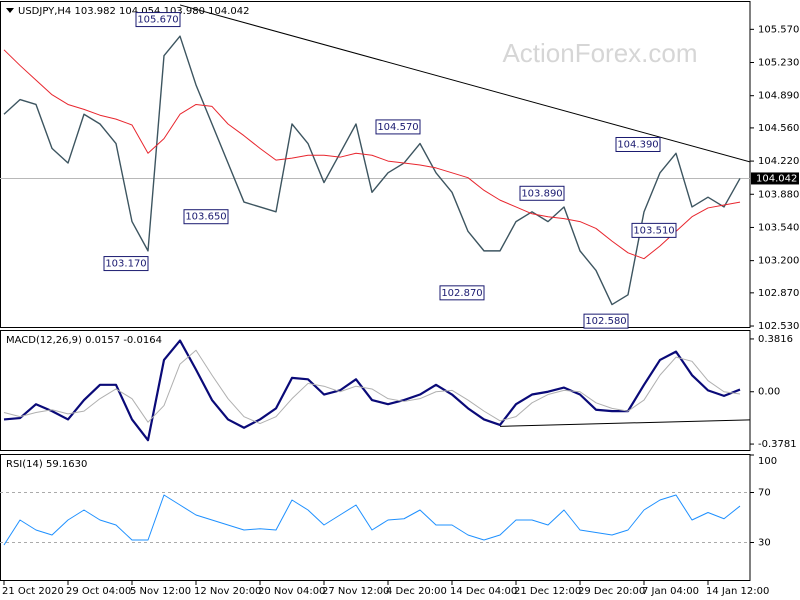  I want to click on annotation-label: 103.650, so click(205, 217).